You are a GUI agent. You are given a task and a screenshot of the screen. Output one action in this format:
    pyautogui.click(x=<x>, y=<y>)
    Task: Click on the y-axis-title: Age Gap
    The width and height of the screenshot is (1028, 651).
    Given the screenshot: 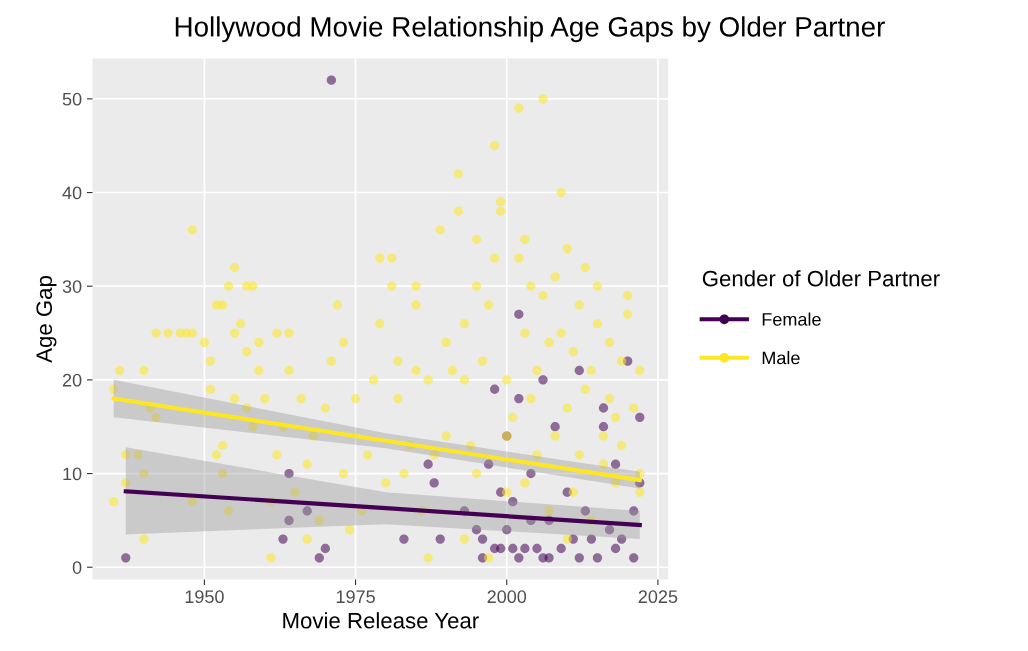 What is the action you would take?
    pyautogui.click(x=46, y=319)
    